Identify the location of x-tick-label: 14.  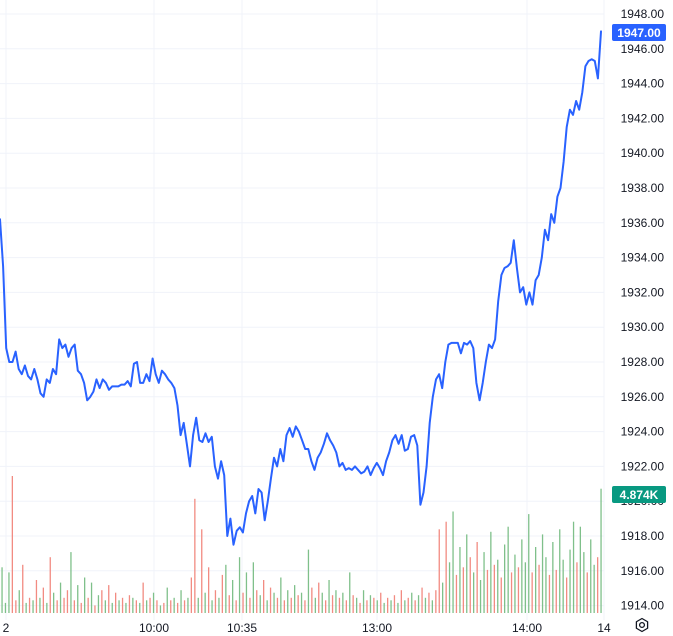
(604, 628).